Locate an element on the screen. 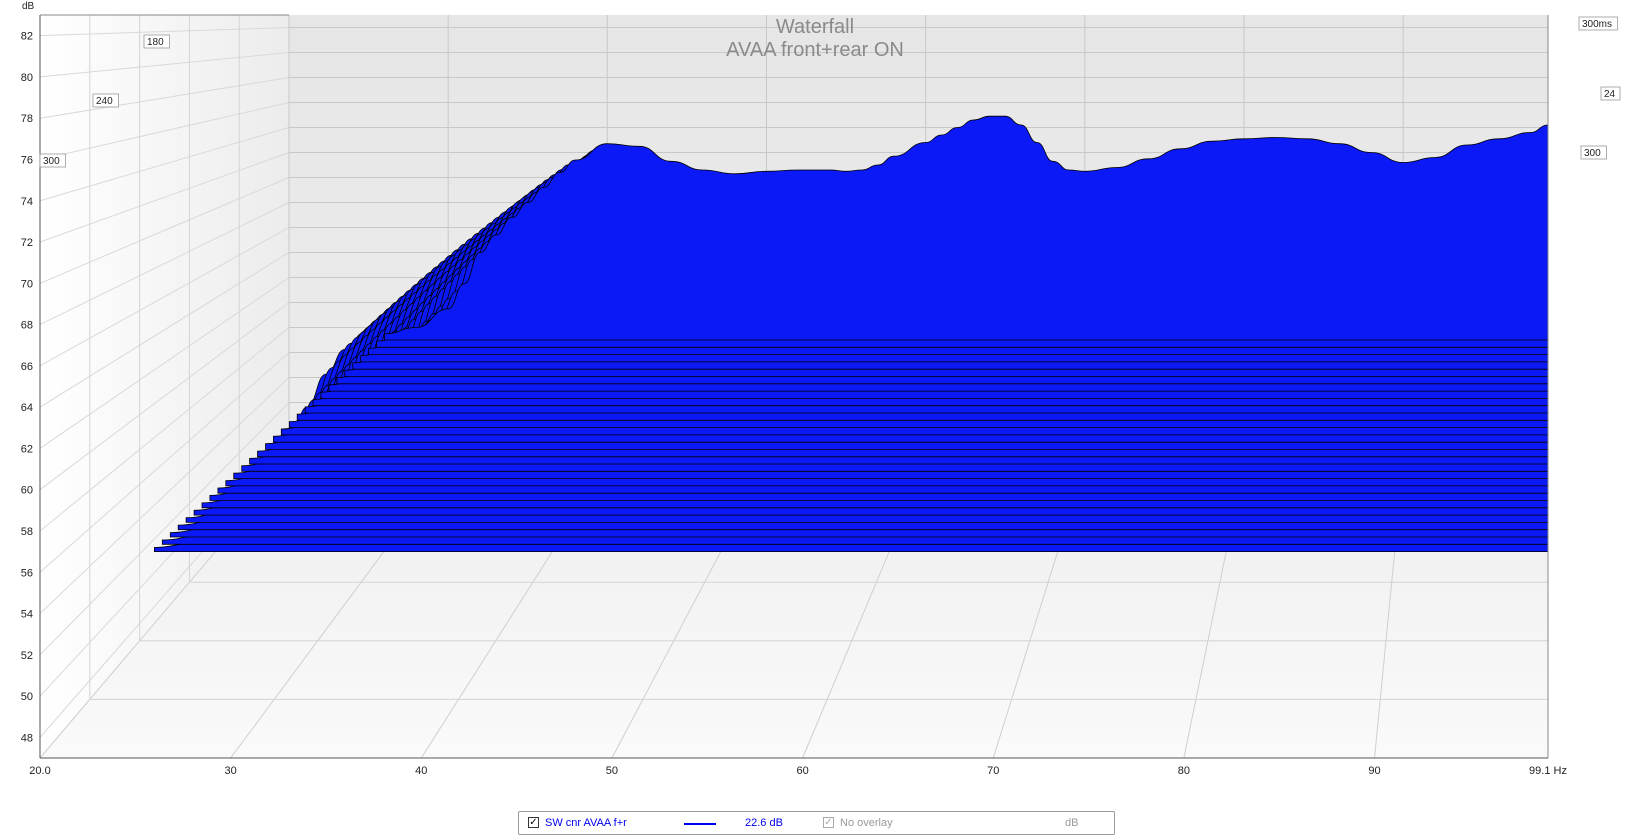 This screenshot has height=839, width=1632. y-tick-label: 68 is located at coordinates (27, 326).